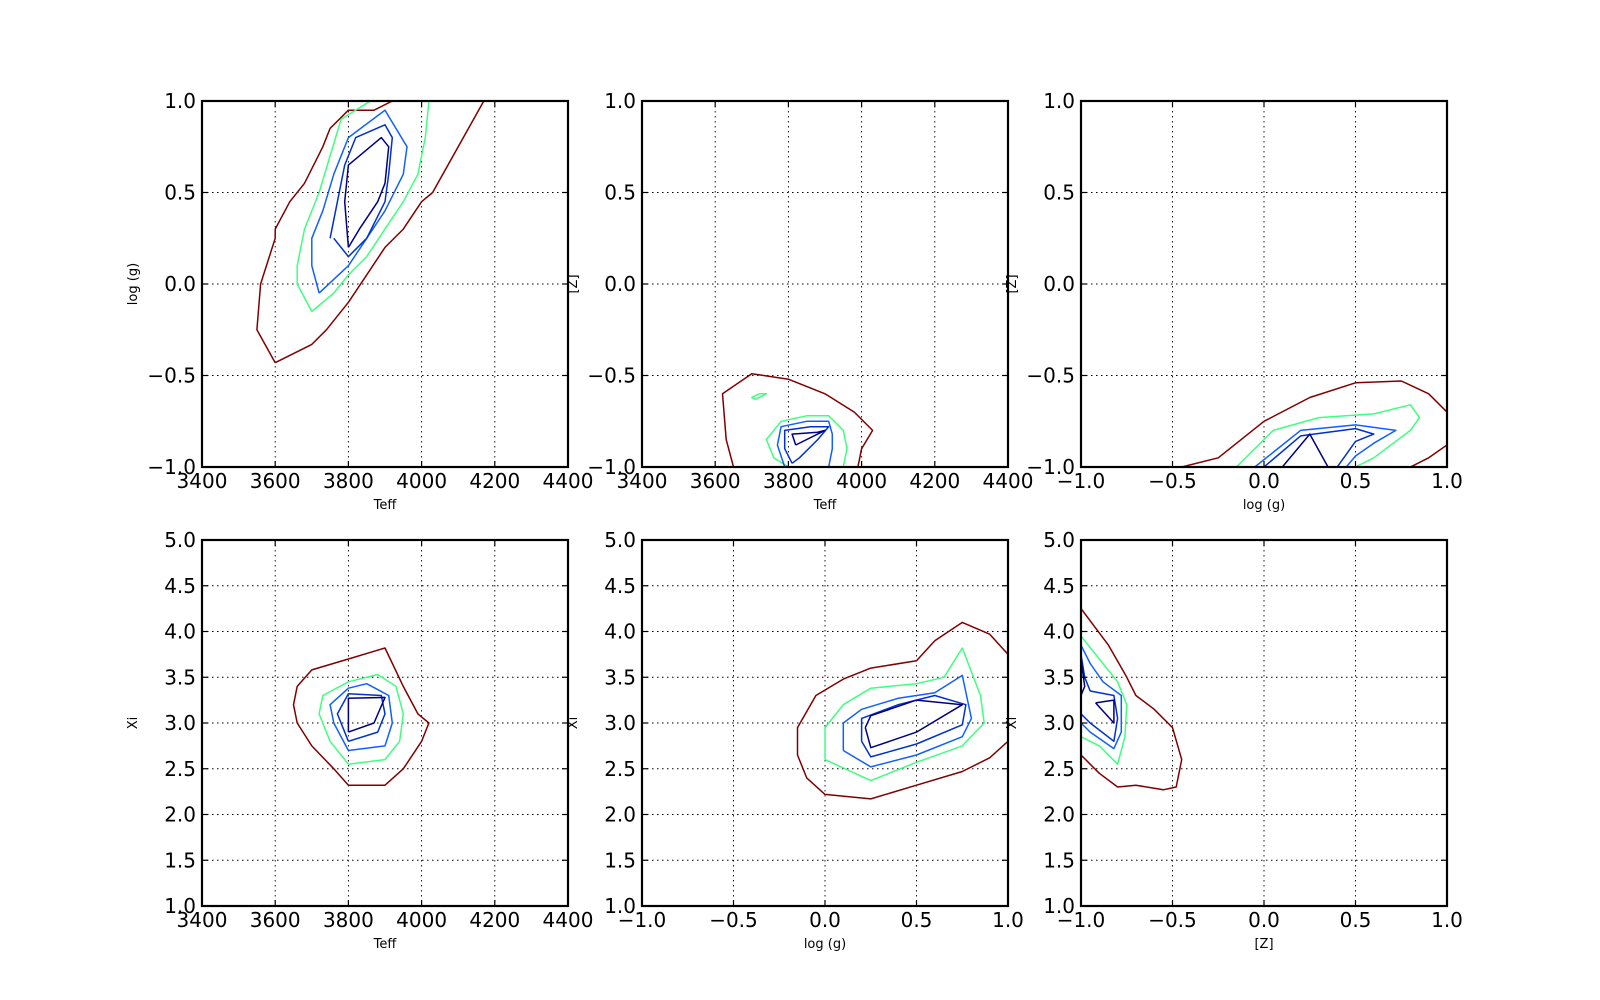 The width and height of the screenshot is (1600, 1000). Describe the element at coordinates (620, 540) in the screenshot. I see `y-tick-label: 5.0` at that location.